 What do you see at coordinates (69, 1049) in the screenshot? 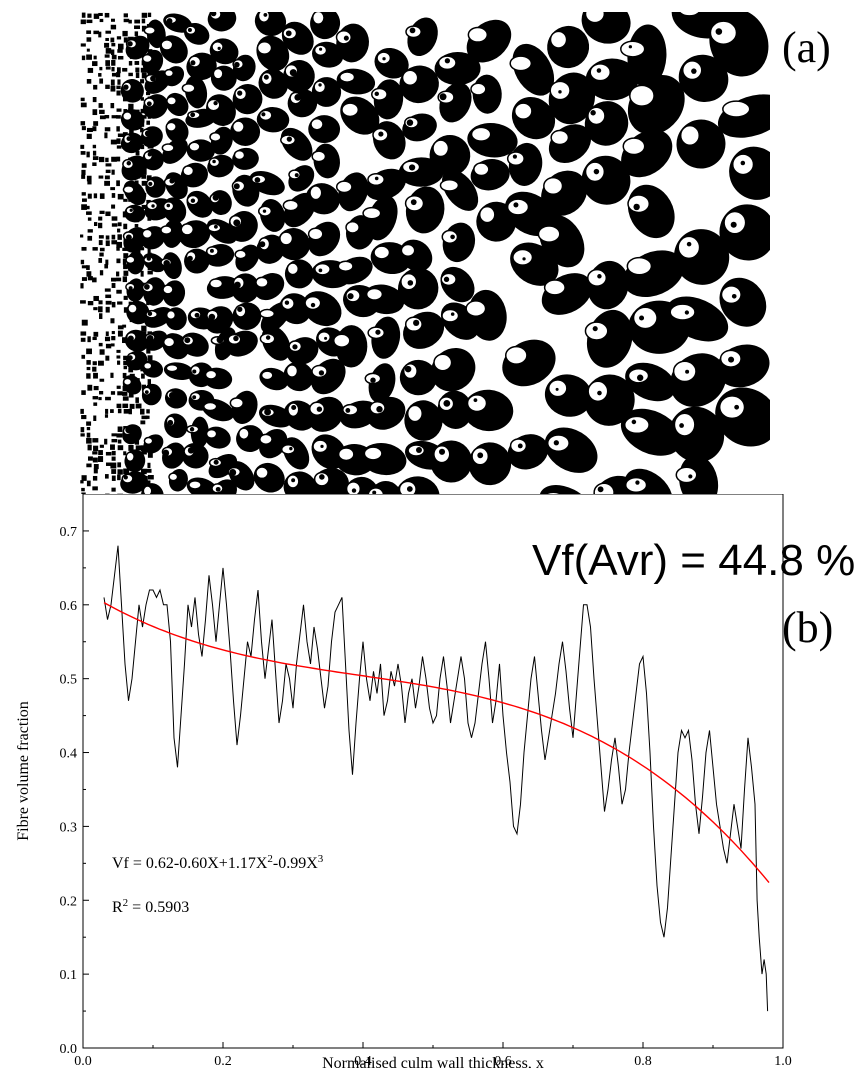
I see `y-tick-label: 0.0` at bounding box center [69, 1049].